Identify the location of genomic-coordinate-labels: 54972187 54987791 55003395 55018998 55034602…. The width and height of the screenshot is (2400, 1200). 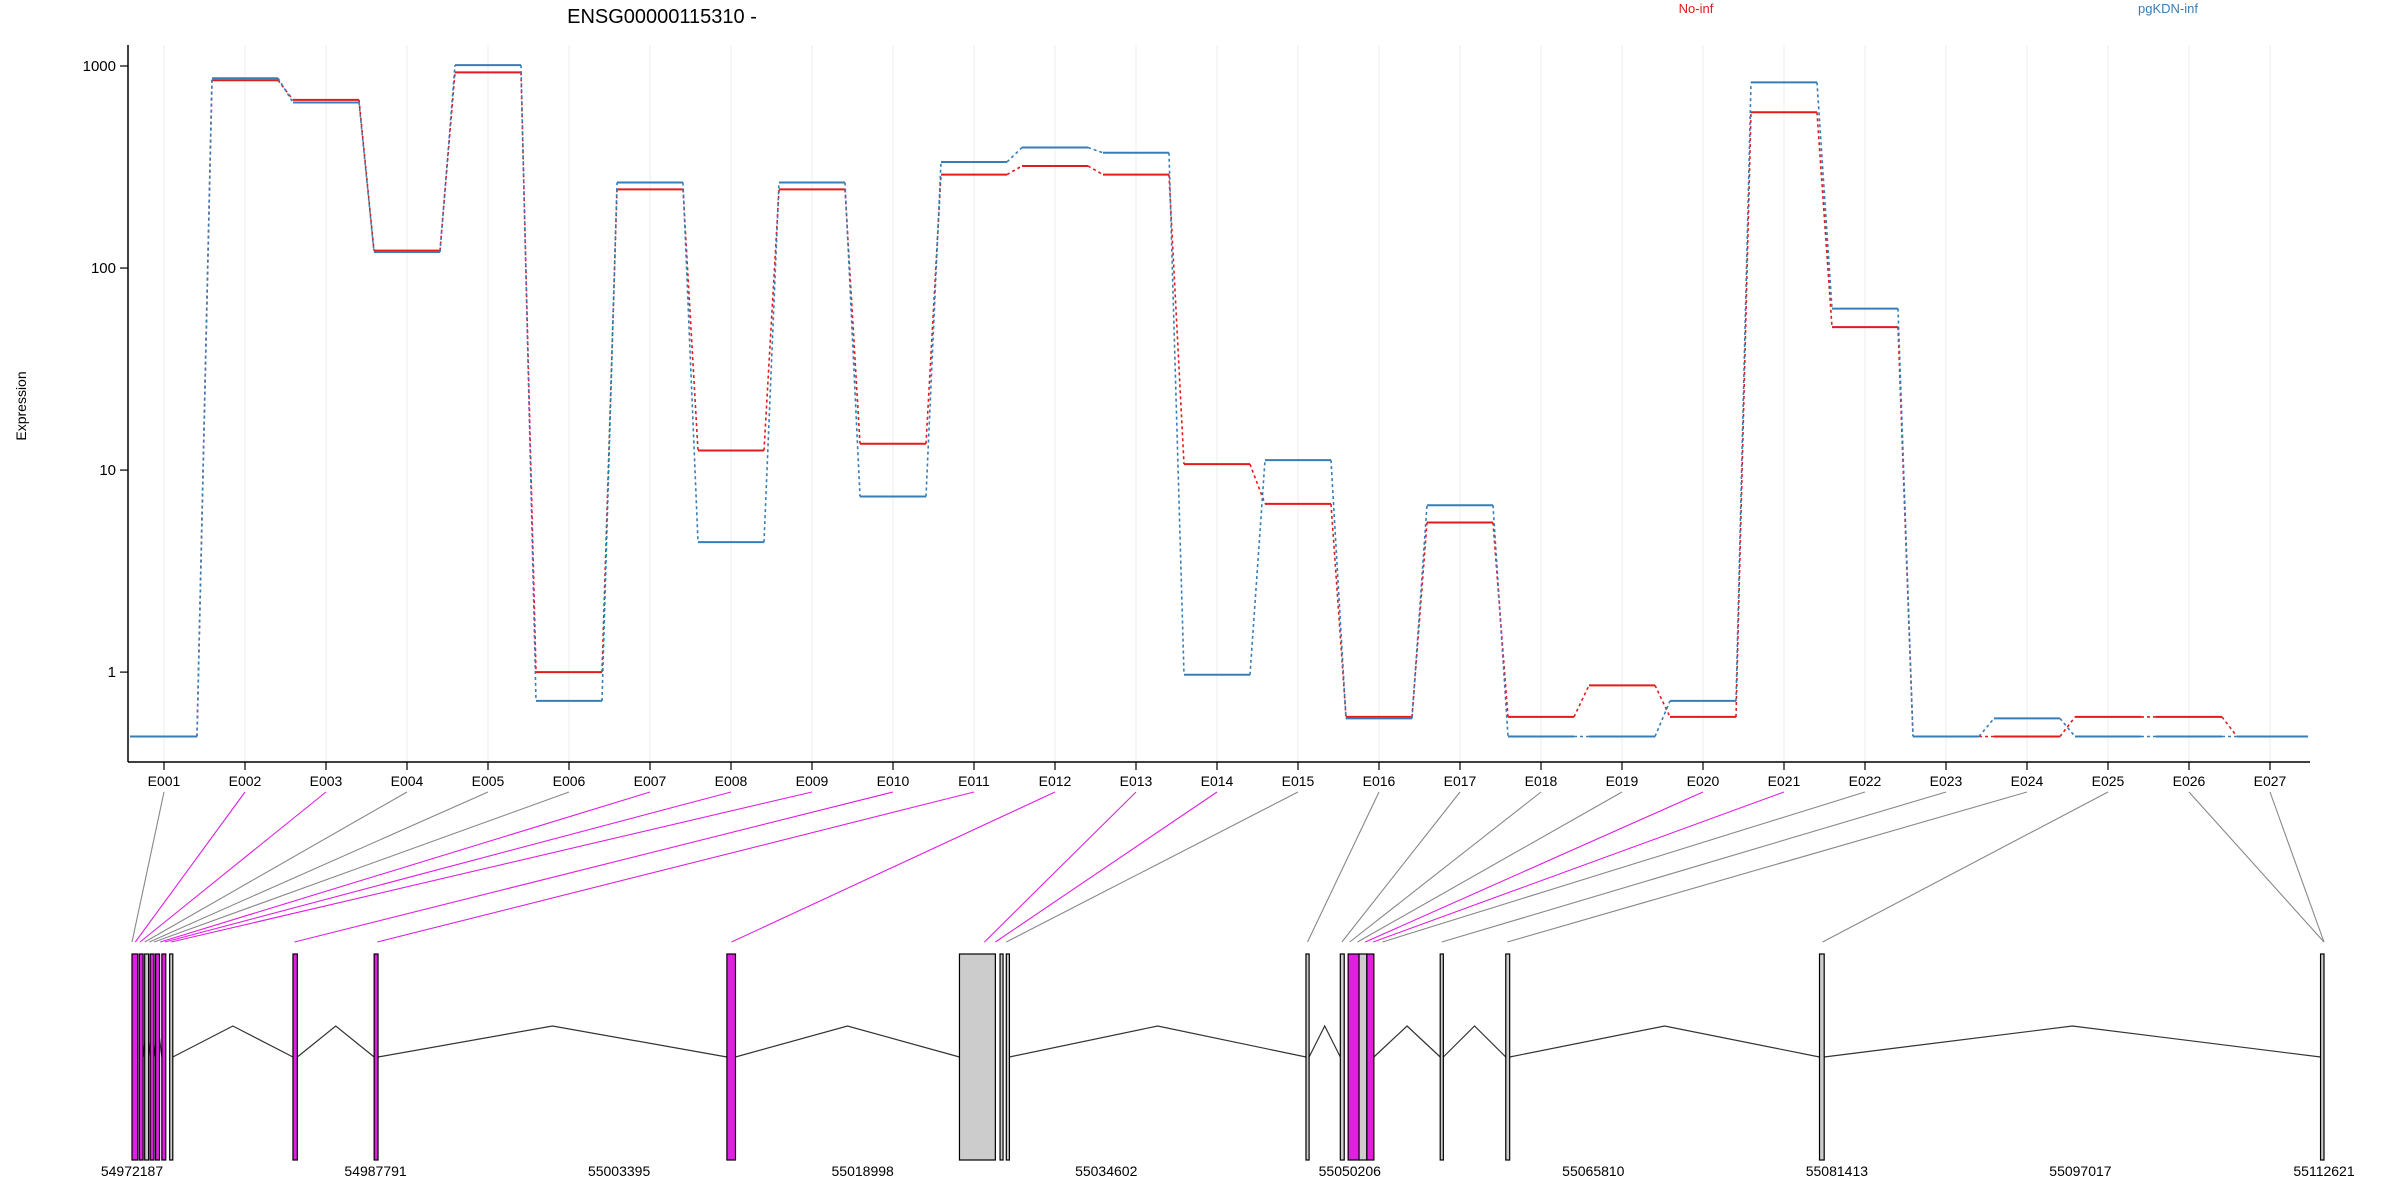
(1228, 1171).